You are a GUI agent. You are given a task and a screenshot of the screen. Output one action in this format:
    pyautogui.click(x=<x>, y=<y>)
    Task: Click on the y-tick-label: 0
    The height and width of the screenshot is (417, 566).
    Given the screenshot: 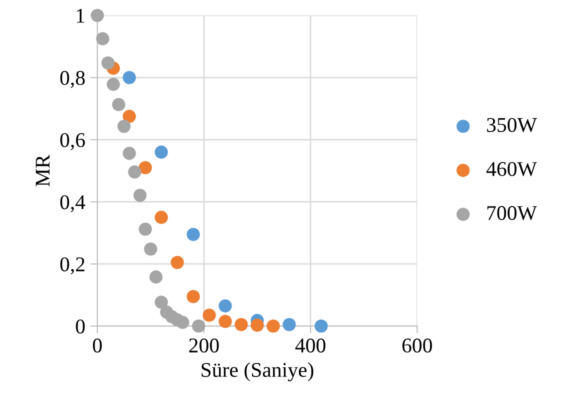 What is the action you would take?
    pyautogui.click(x=80, y=326)
    